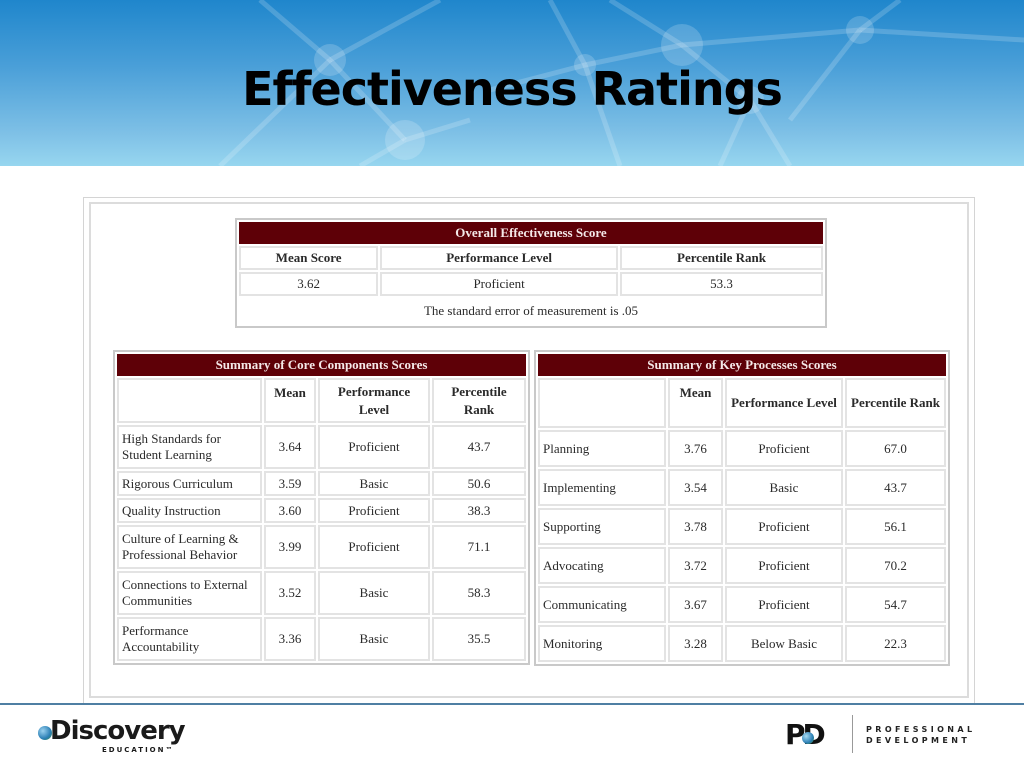 The width and height of the screenshot is (1024, 768). What do you see at coordinates (189, 593) in the screenshot?
I see `component-name: Connections to External Communities` at bounding box center [189, 593].